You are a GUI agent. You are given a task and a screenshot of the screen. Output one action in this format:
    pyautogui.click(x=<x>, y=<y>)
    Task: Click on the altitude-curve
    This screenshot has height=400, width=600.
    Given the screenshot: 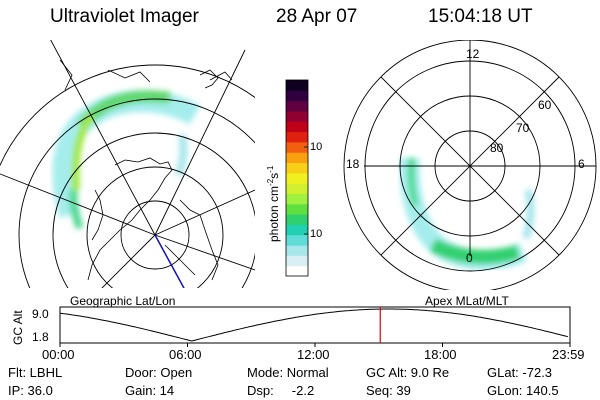 What is the action you would take?
    pyautogui.click(x=314, y=325)
    